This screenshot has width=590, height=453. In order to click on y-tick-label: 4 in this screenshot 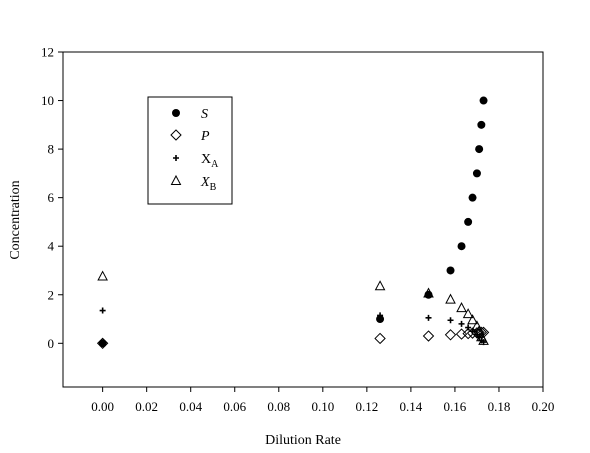, I will do `click(51, 246)`.